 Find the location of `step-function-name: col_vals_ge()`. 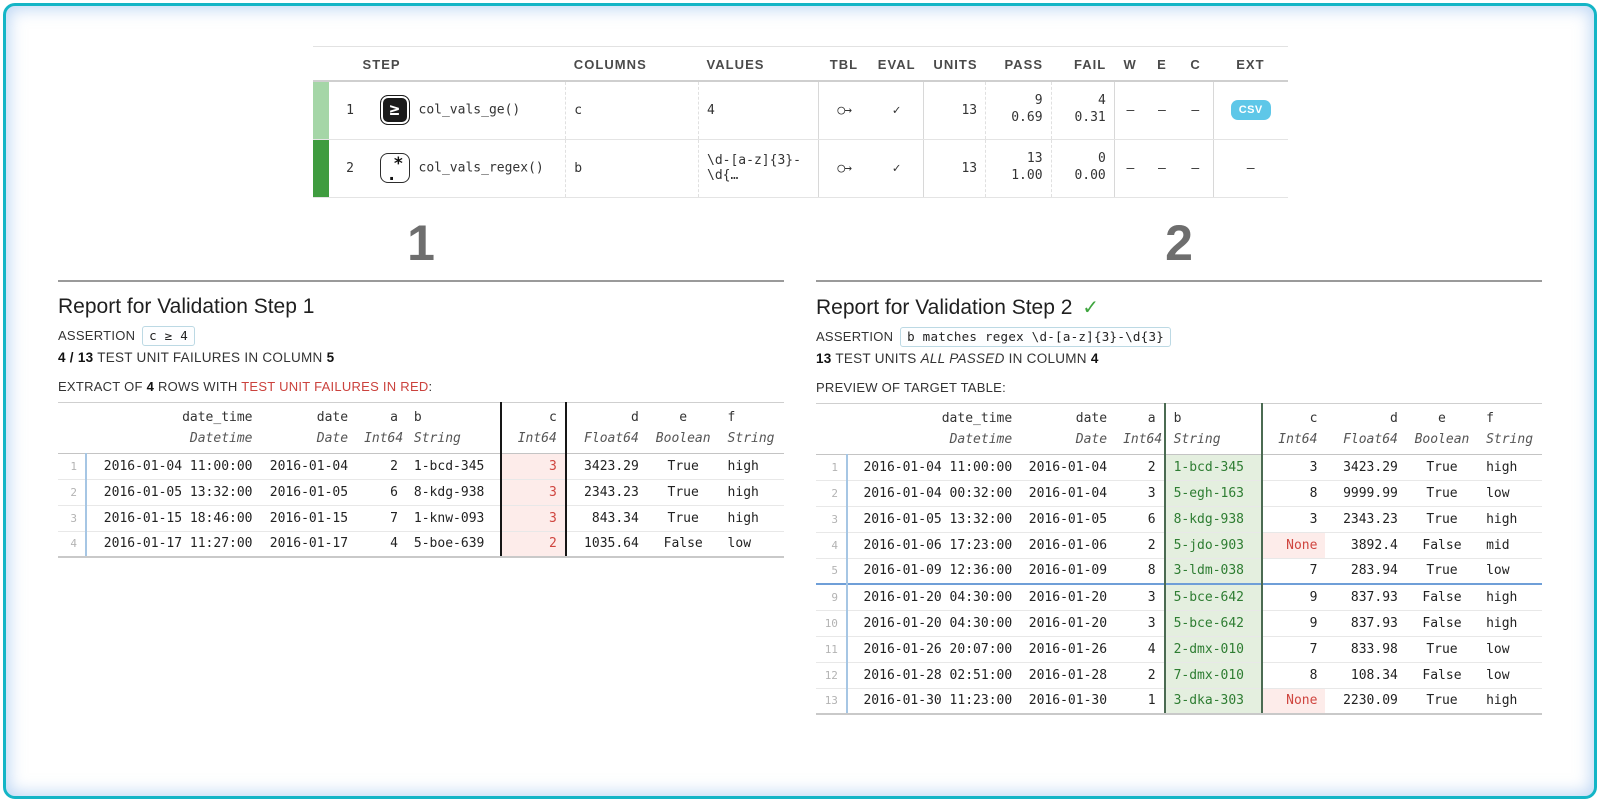

step-function-name: col_vals_ge() is located at coordinates (469, 110).